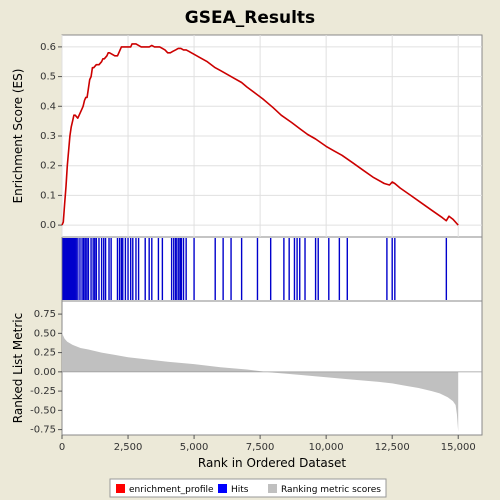  I want to click on metric-y-tick-label: 0.25, so click(45, 353).